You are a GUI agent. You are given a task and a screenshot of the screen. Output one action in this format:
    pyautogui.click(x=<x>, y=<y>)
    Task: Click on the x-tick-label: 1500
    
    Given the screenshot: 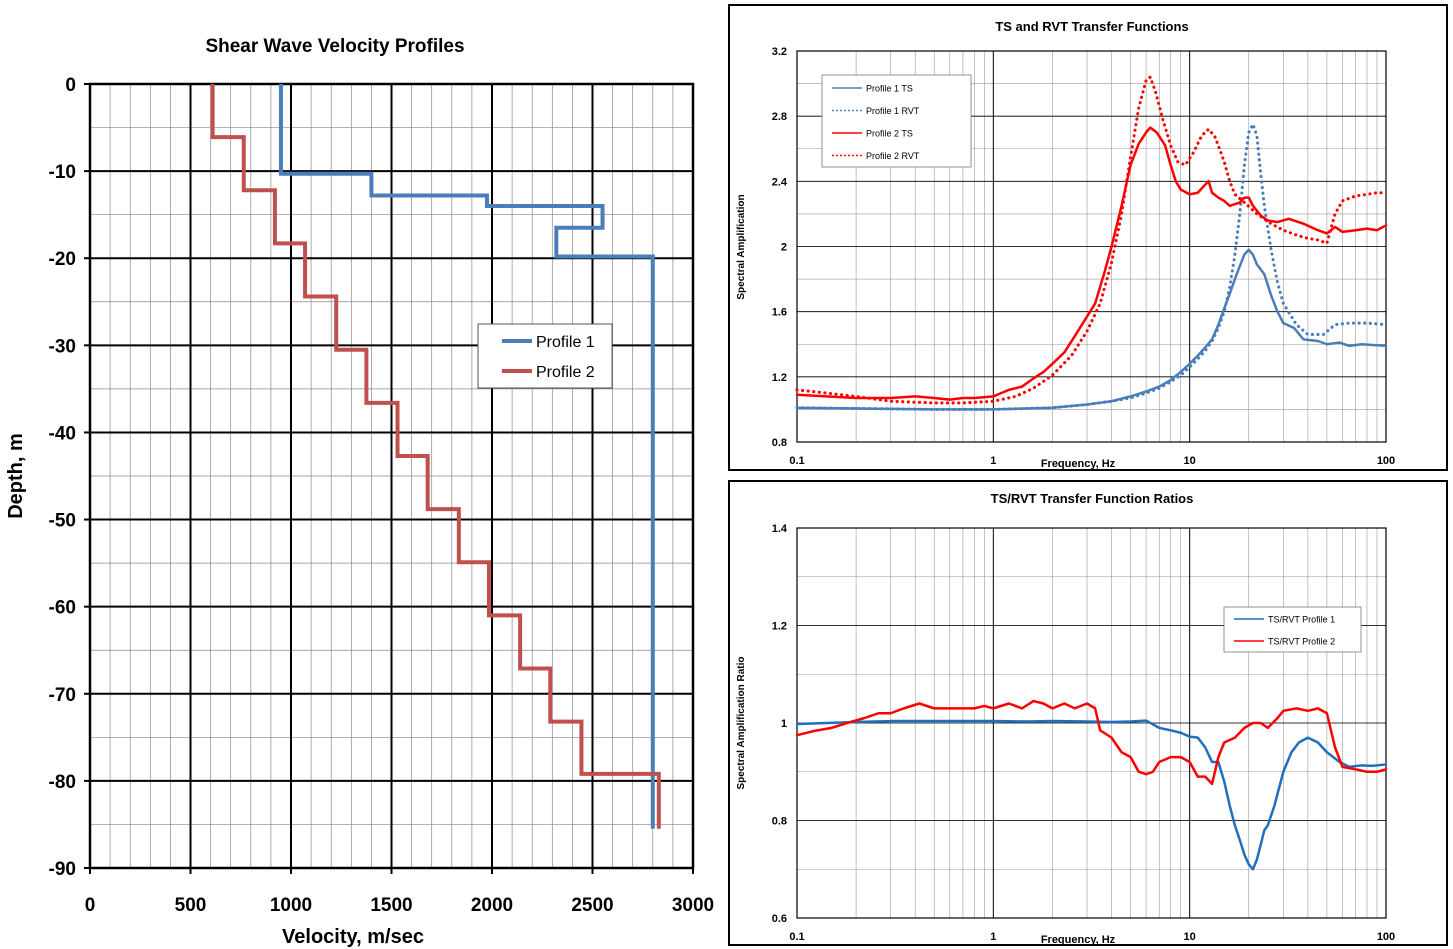 What is the action you would take?
    pyautogui.click(x=391, y=905)
    